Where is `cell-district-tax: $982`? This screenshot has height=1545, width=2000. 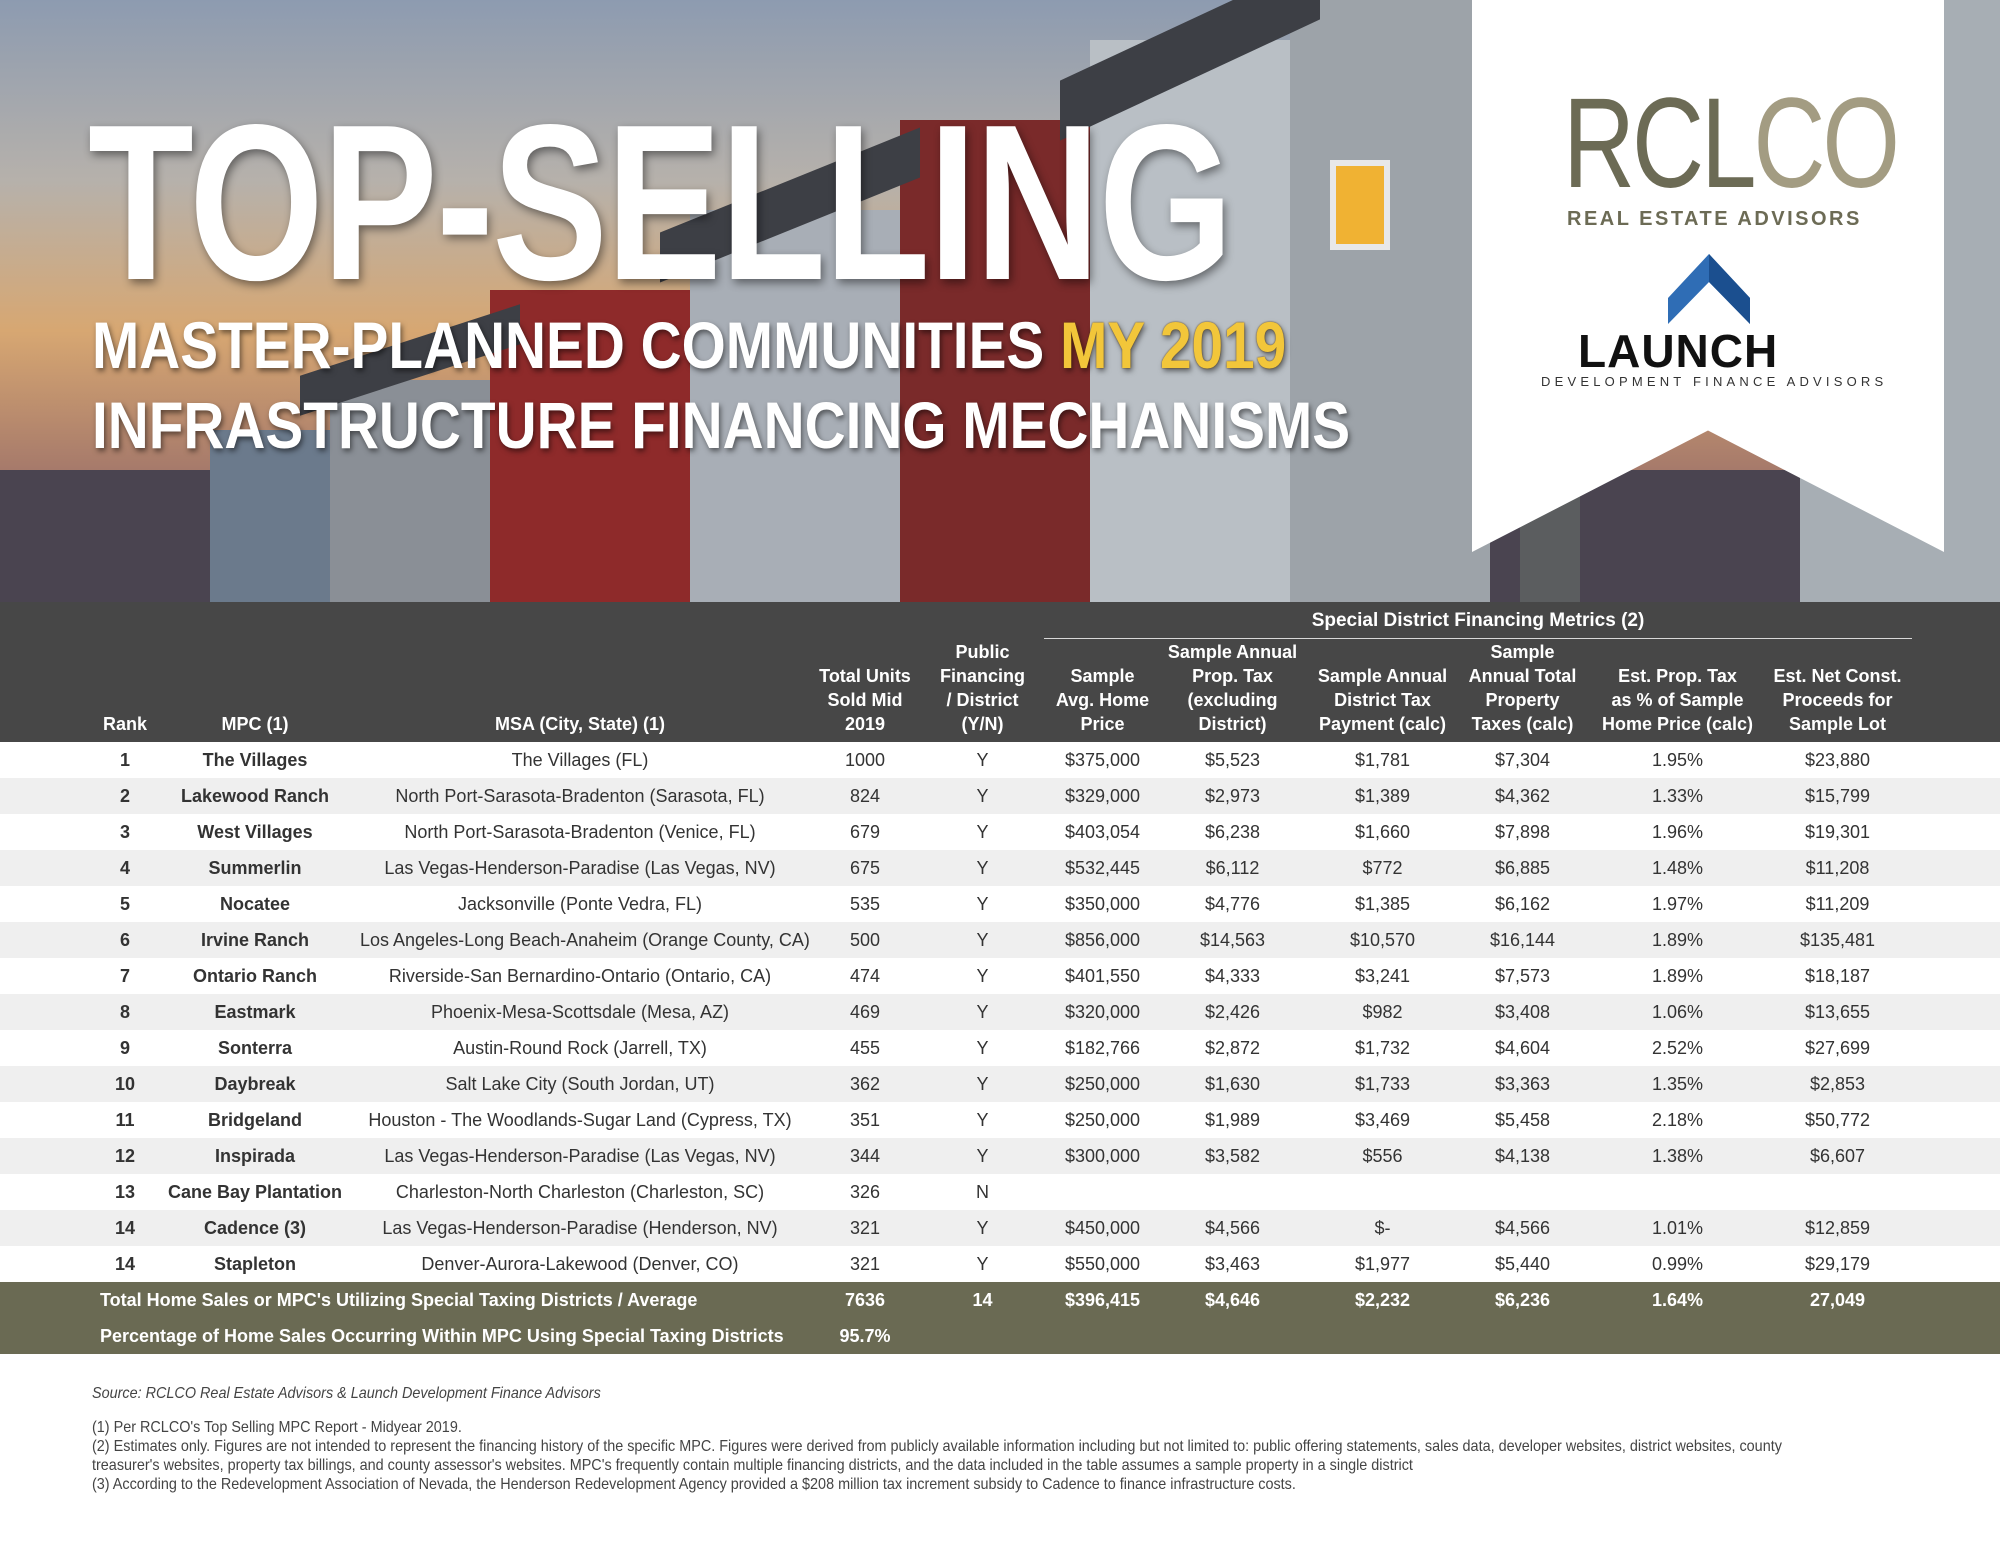
cell-district-tax: $982 is located at coordinates (1382, 1012).